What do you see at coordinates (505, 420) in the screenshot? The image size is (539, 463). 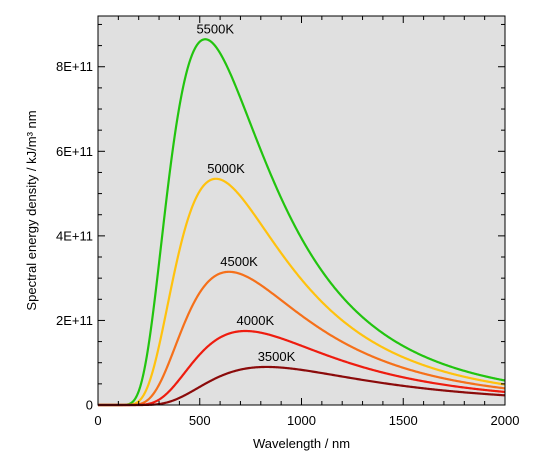 I see `x-tick-label: 2000` at bounding box center [505, 420].